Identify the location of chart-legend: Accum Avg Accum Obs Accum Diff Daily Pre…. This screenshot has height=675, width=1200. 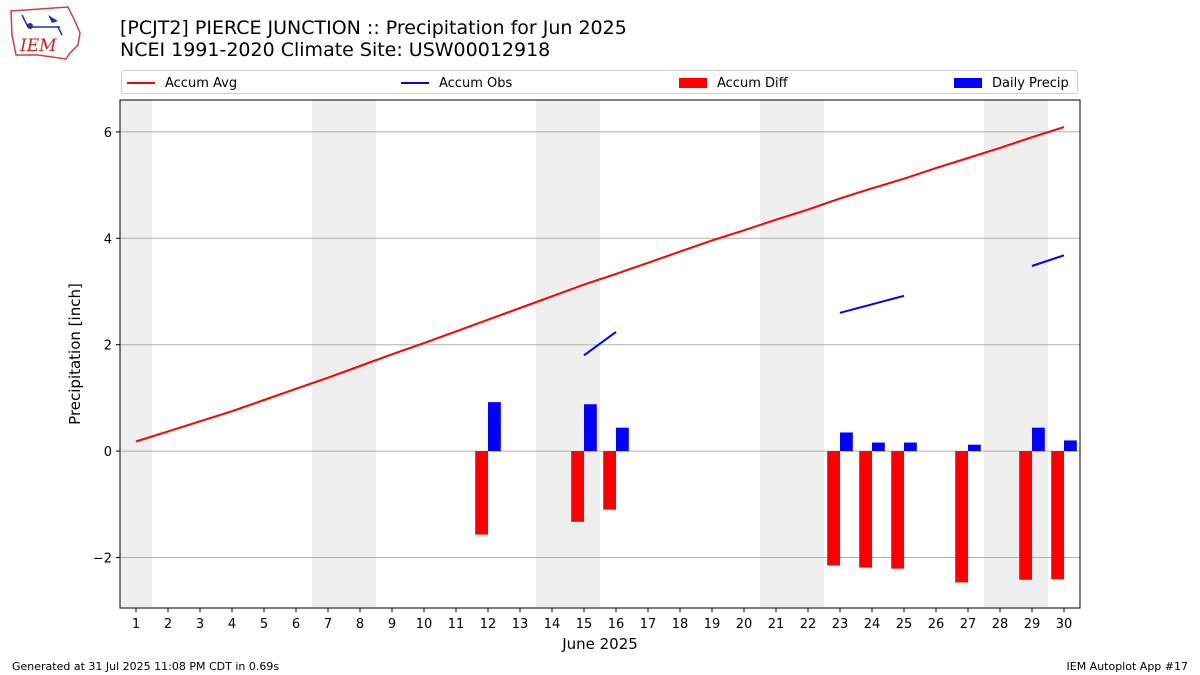
(599, 82).